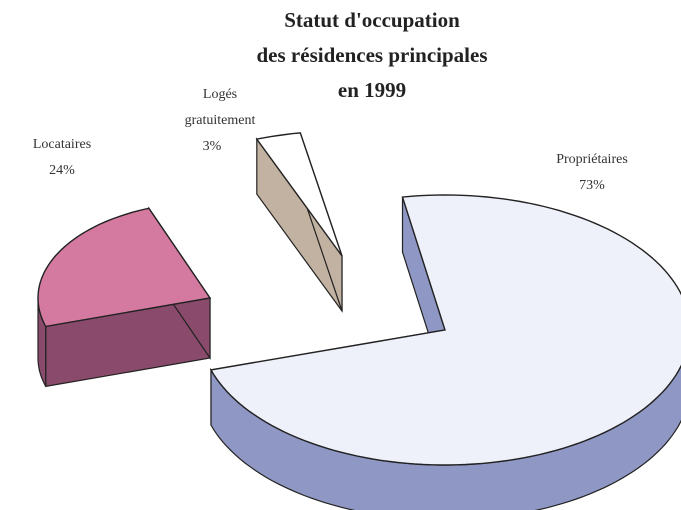  I want to click on value-label: 73%, so click(592, 185).